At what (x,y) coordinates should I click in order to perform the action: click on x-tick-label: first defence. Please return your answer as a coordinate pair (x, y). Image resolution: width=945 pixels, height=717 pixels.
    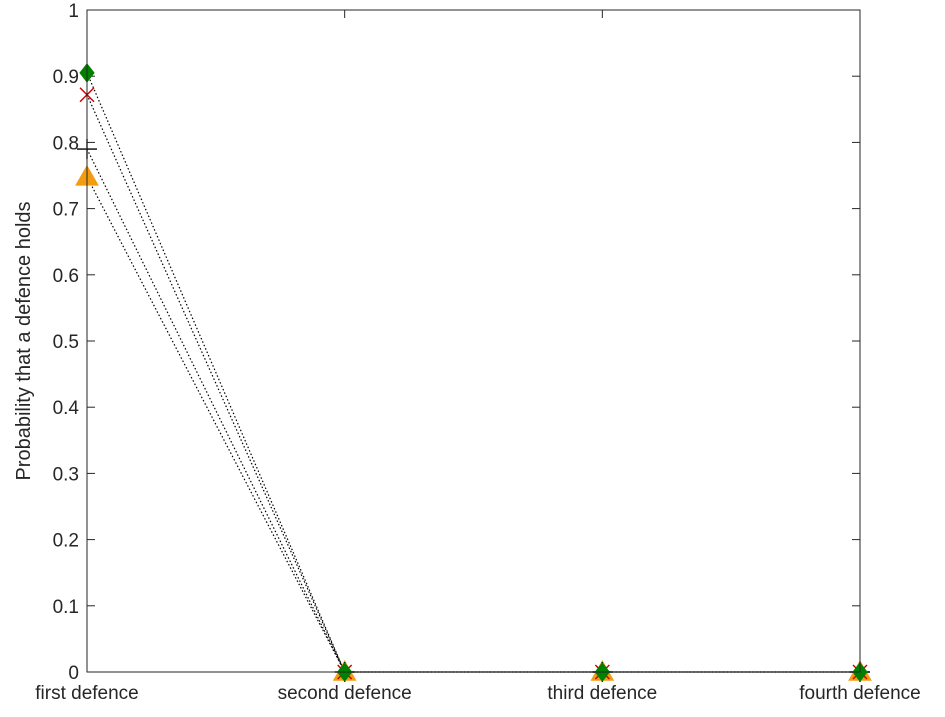
    Looking at the image, I should click on (87, 693).